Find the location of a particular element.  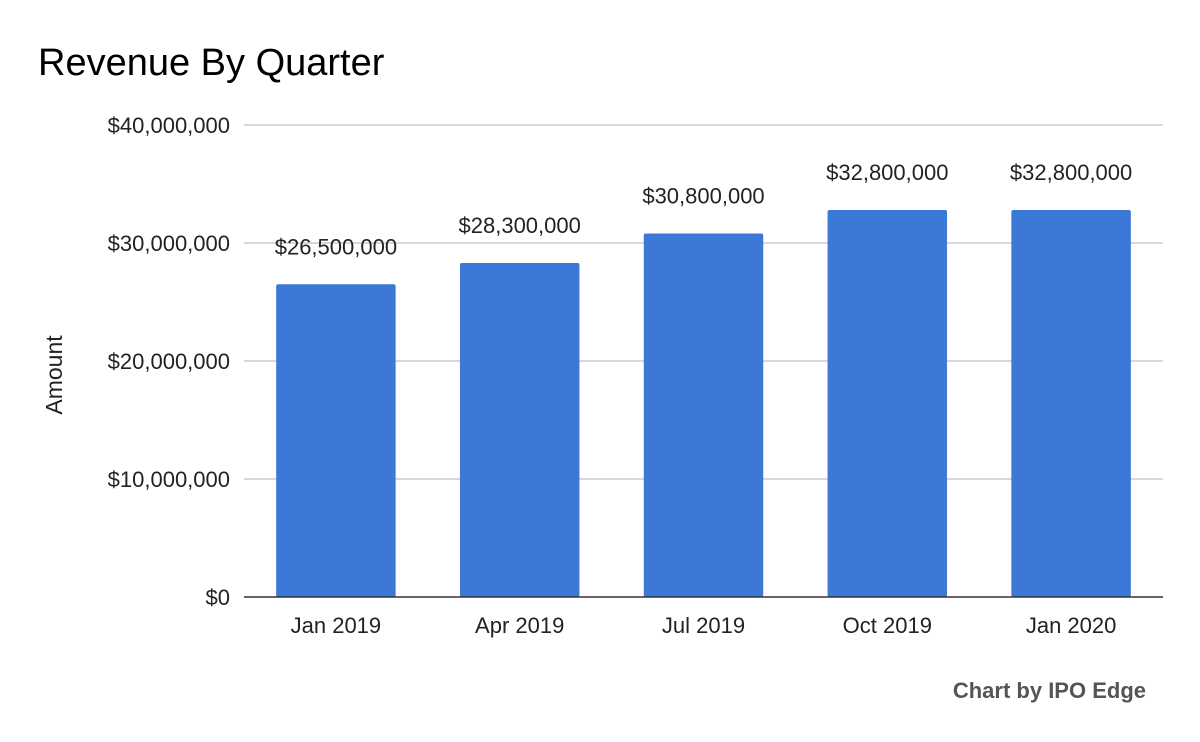

x-axis-ticks: Jan 2019 Apr 2019 Jul 2019 Oct 2019 Jan 2020 is located at coordinates (704, 625).